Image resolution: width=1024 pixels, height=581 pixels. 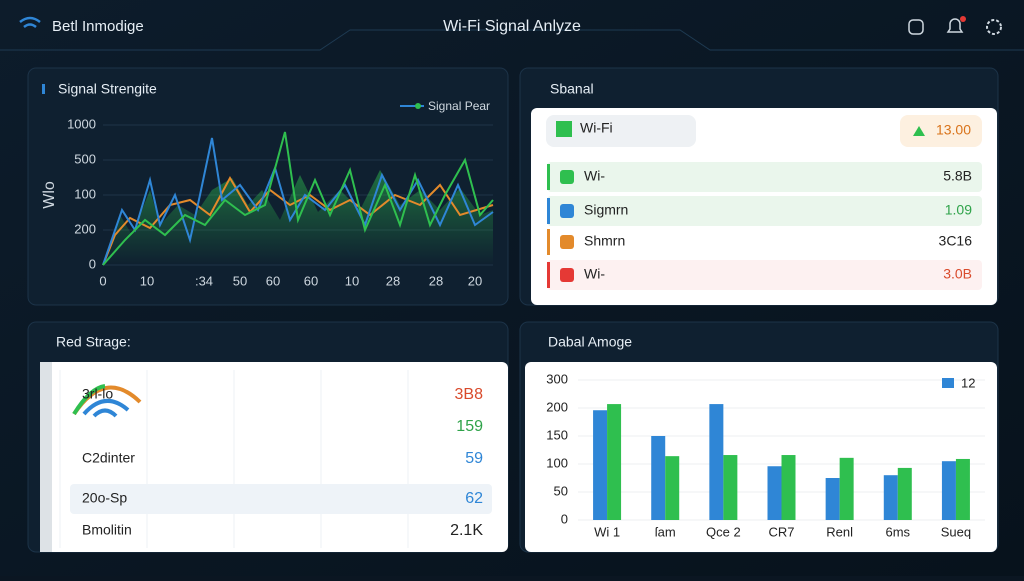 I want to click on row-label: Sigmrn, so click(x=606, y=210).